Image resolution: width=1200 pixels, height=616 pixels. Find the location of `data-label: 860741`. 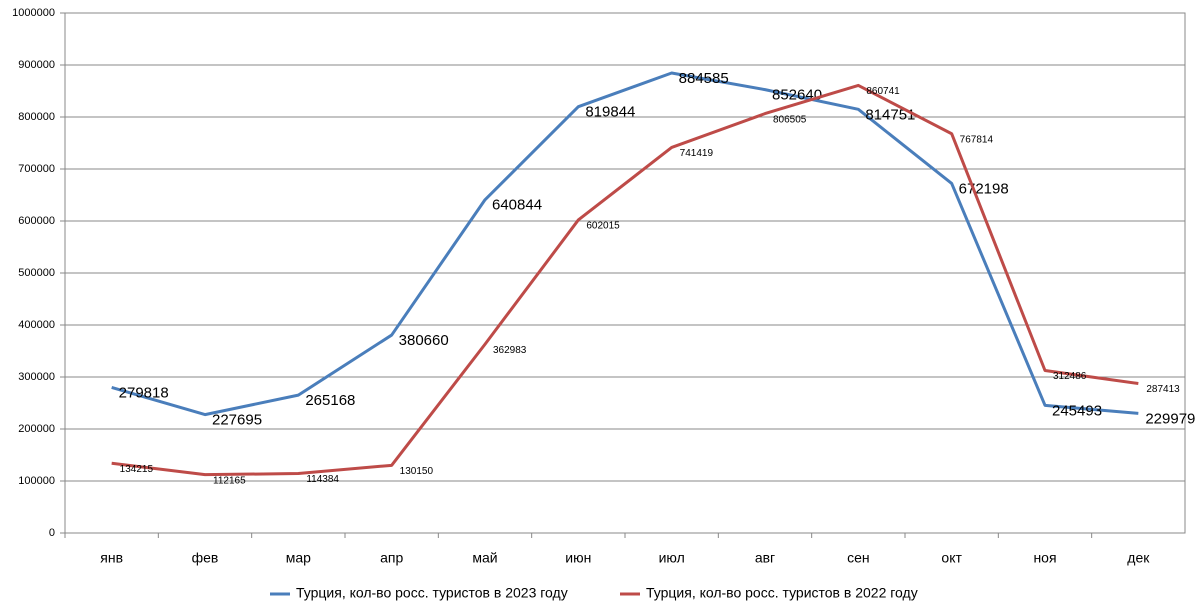

data-label: 860741 is located at coordinates (883, 91).